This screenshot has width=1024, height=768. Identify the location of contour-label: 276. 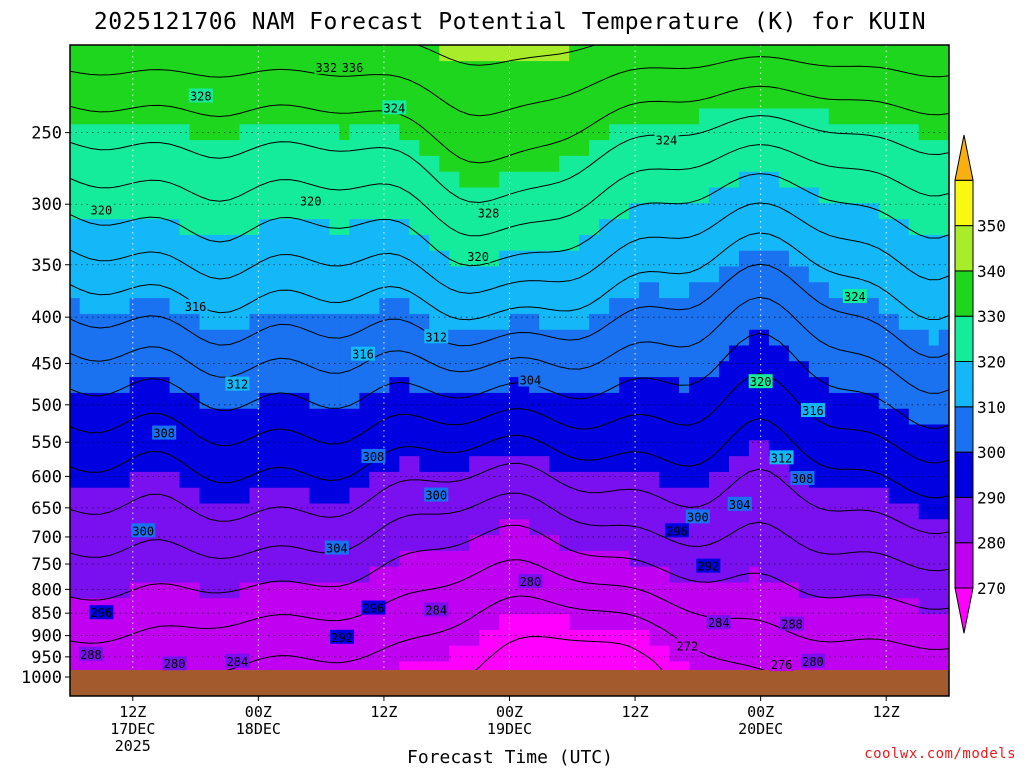
(782, 665).